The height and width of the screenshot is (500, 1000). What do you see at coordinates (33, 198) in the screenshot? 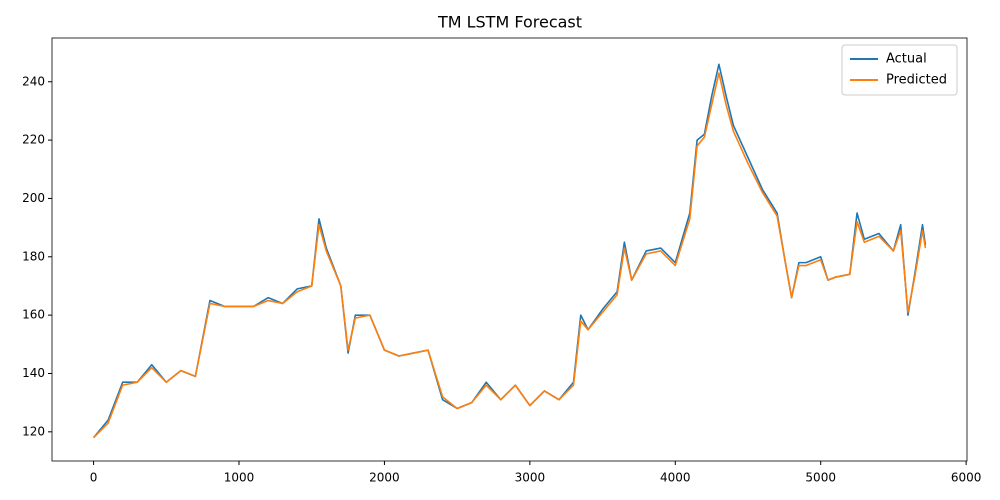
I see `y-tick-label: 200` at bounding box center [33, 198].